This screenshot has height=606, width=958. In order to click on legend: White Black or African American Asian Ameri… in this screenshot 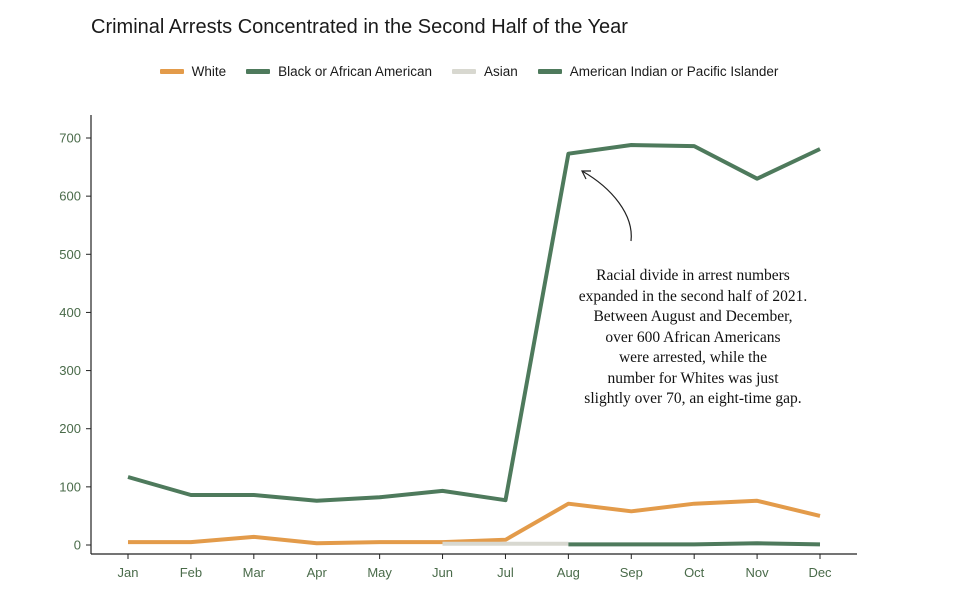, I will do `click(479, 71)`.